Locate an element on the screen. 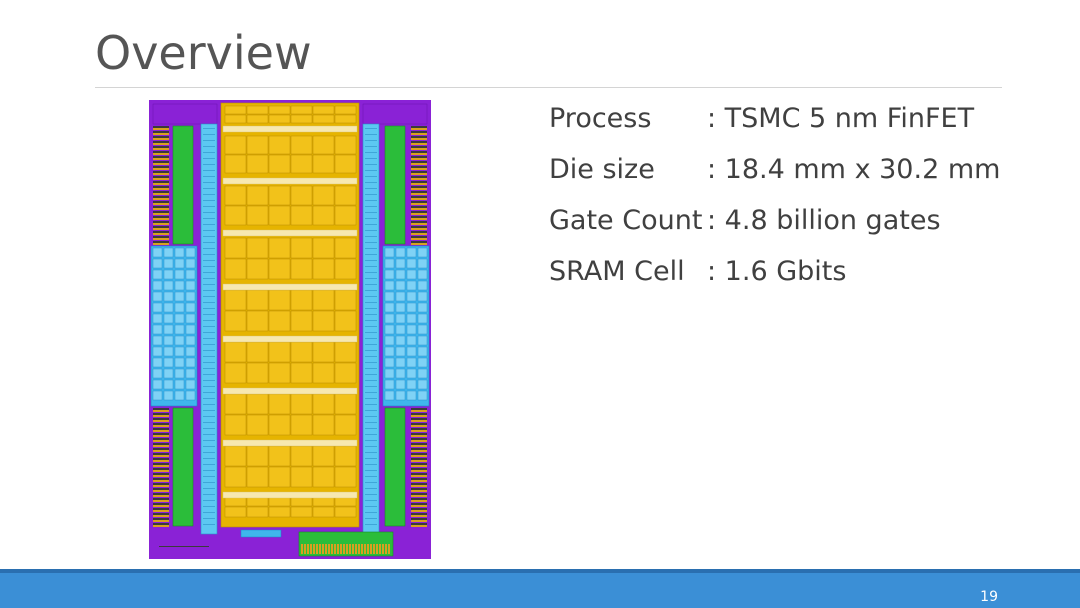 The image size is (1080, 608). footer-accent is located at coordinates (540, 571).